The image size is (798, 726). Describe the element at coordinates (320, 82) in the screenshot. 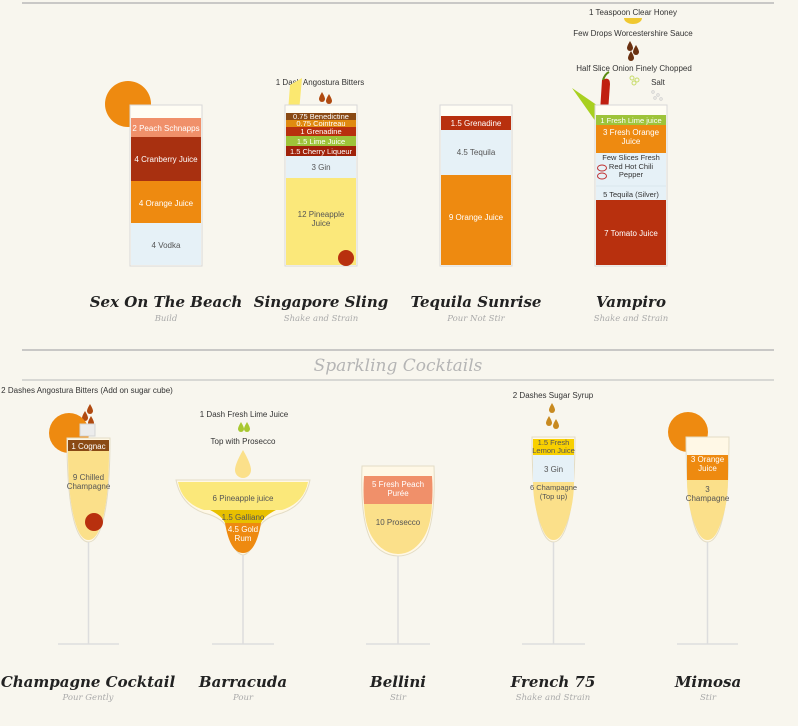

I see `garnish-label: 1 Dash Angostura Bitters` at that location.